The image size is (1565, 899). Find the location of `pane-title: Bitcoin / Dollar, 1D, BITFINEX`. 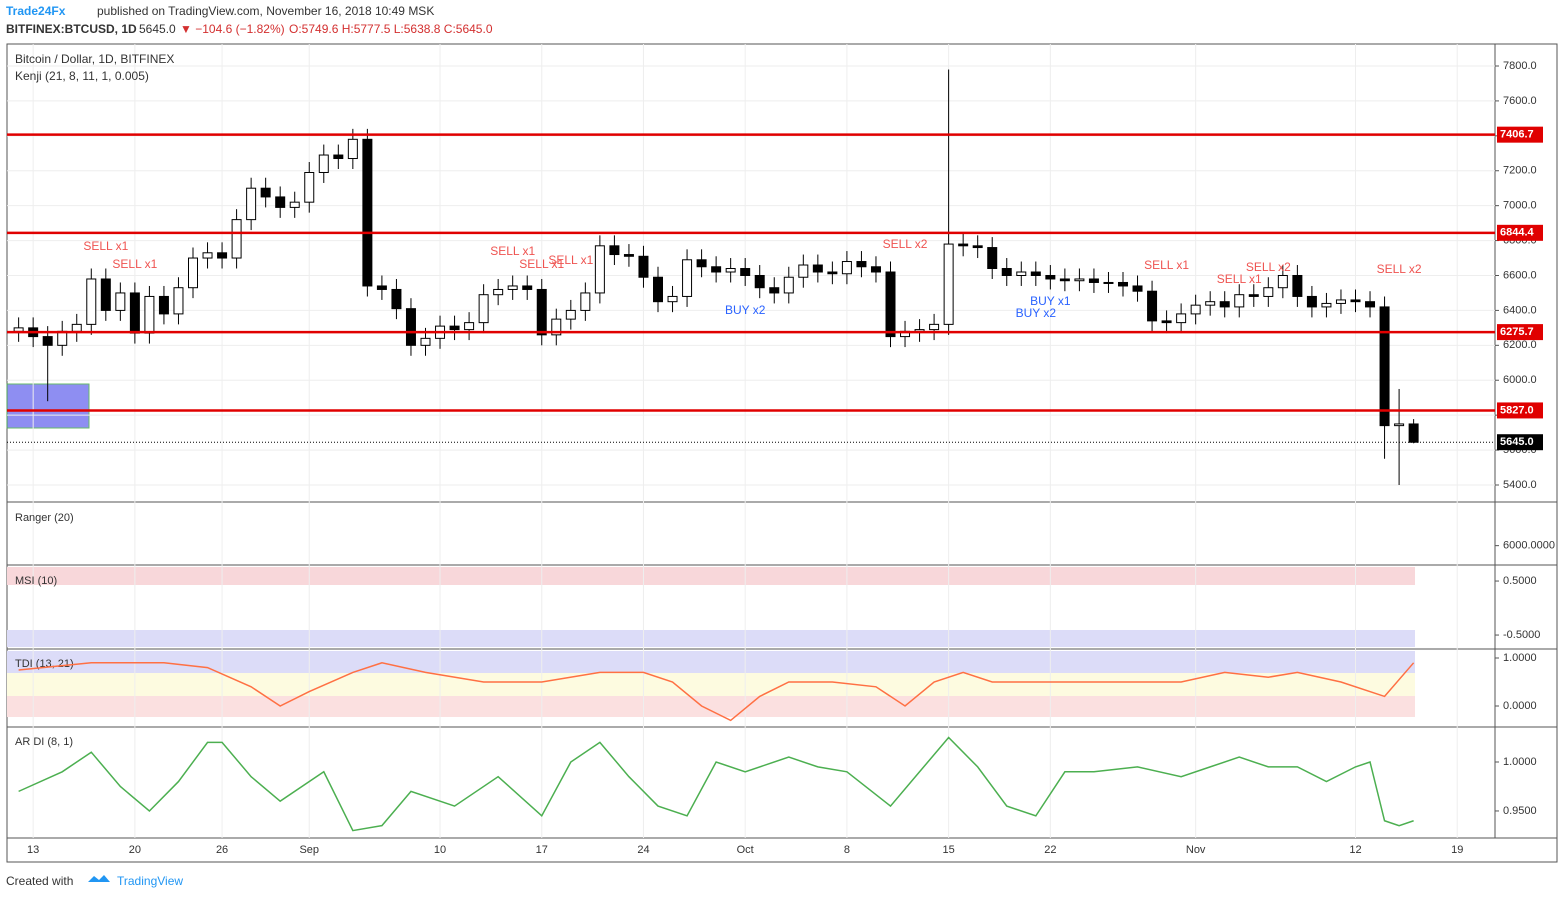

pane-title: Bitcoin / Dollar, 1D, BITFINEX is located at coordinates (94, 59).